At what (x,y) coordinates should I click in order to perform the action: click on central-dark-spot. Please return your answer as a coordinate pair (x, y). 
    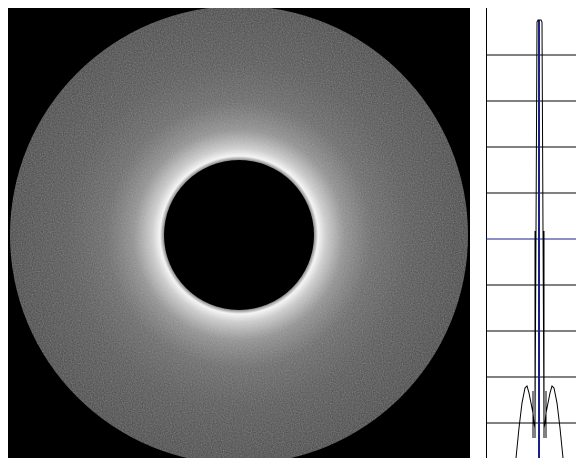
    Looking at the image, I should click on (239, 235).